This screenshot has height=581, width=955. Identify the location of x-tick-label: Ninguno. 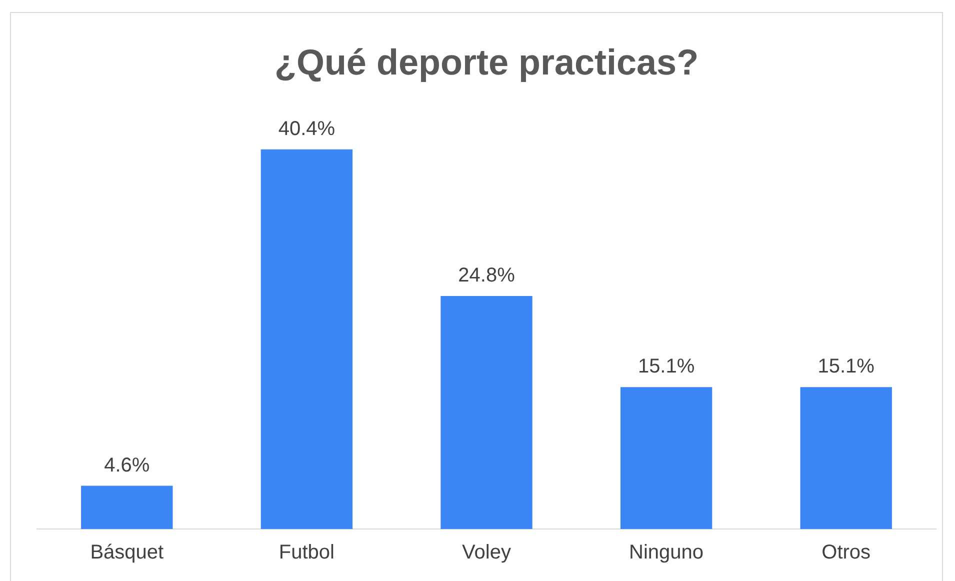
(666, 553).